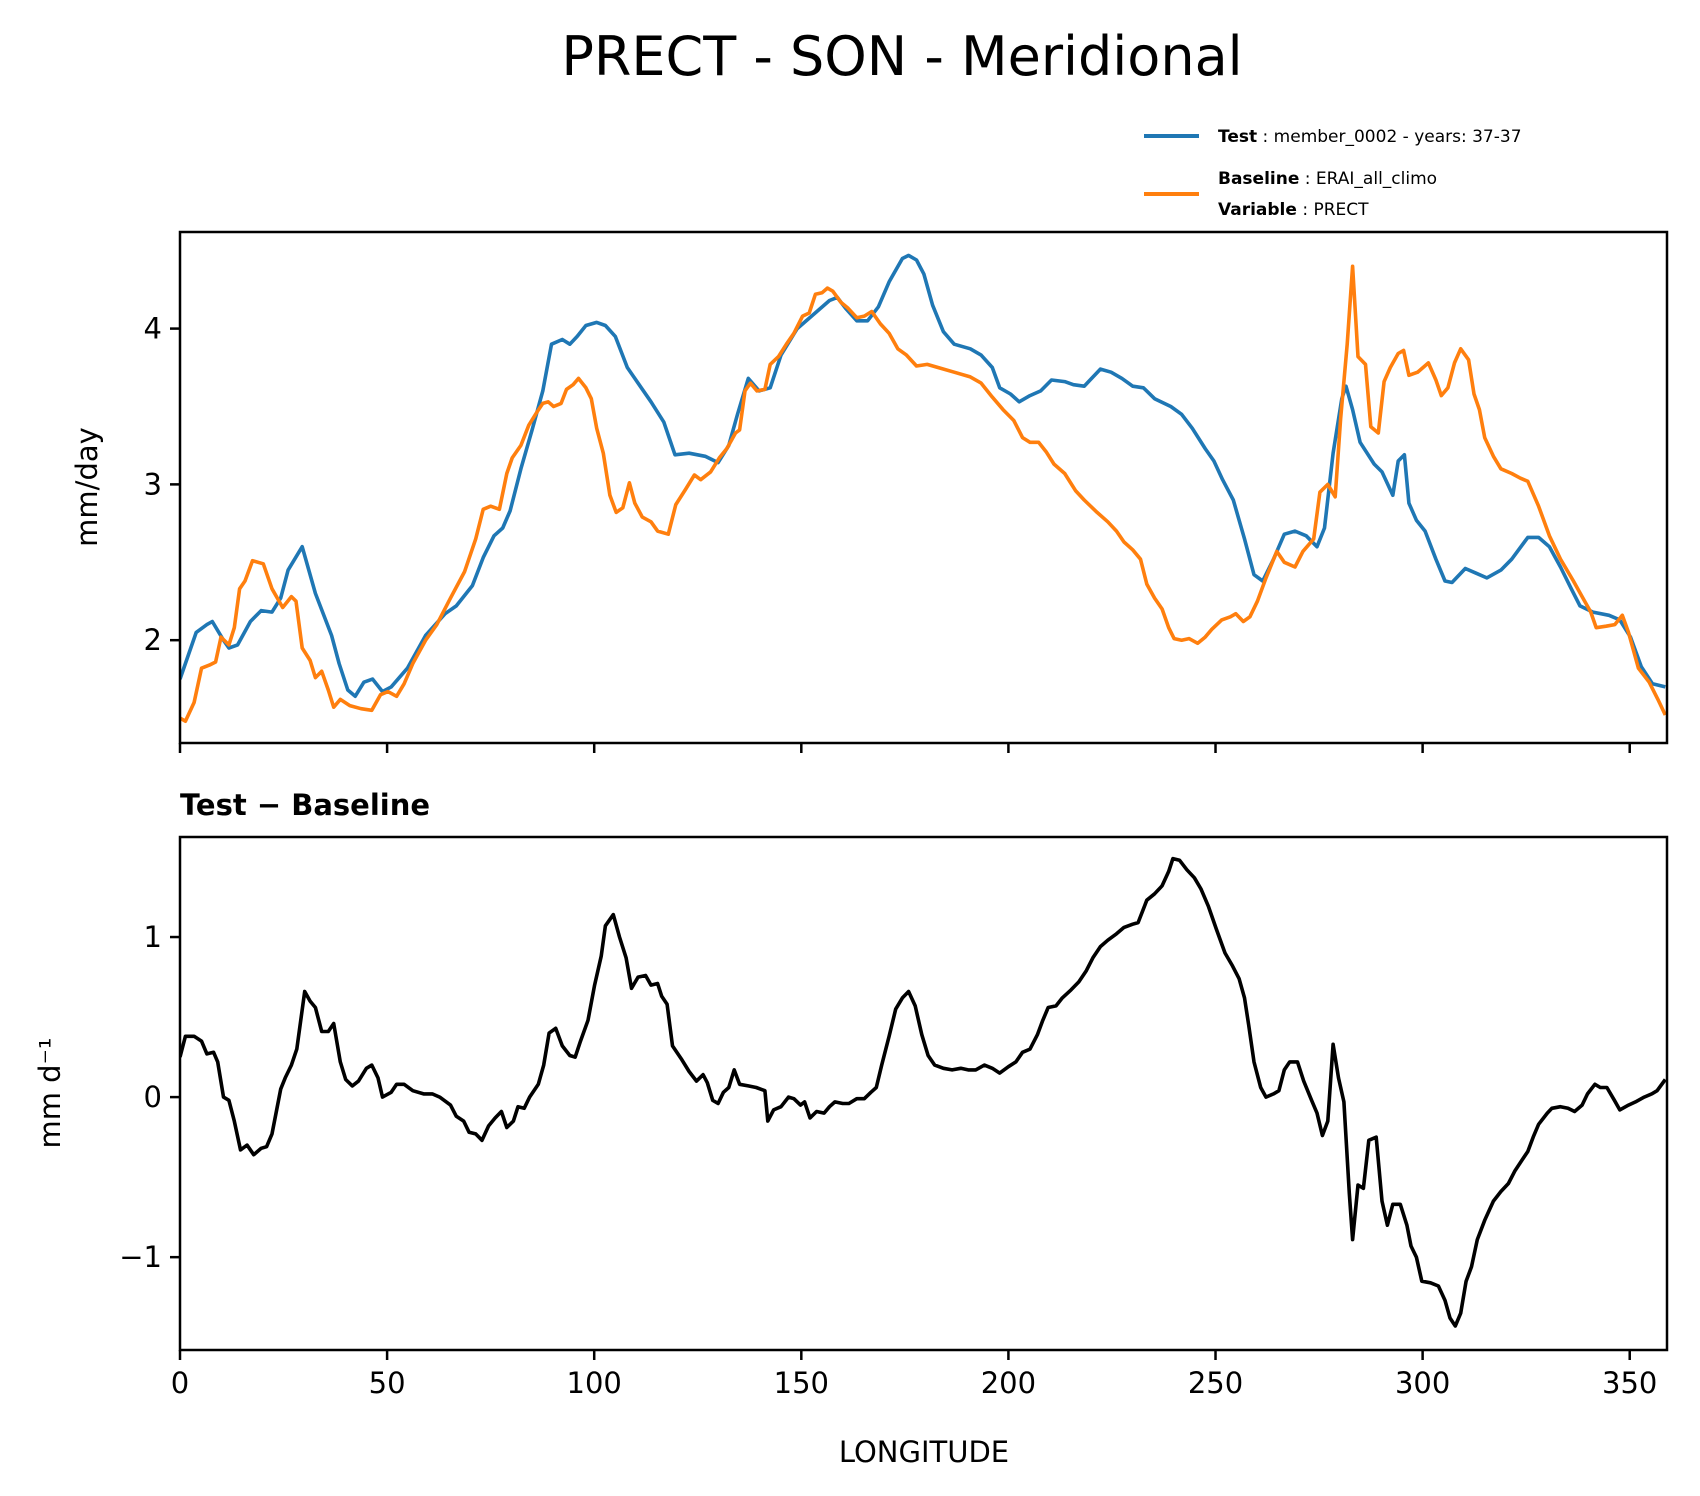 The height and width of the screenshot is (1496, 1700). Describe the element at coordinates (87, 487) in the screenshot. I see `y-axis-label-top: mm/day` at that location.